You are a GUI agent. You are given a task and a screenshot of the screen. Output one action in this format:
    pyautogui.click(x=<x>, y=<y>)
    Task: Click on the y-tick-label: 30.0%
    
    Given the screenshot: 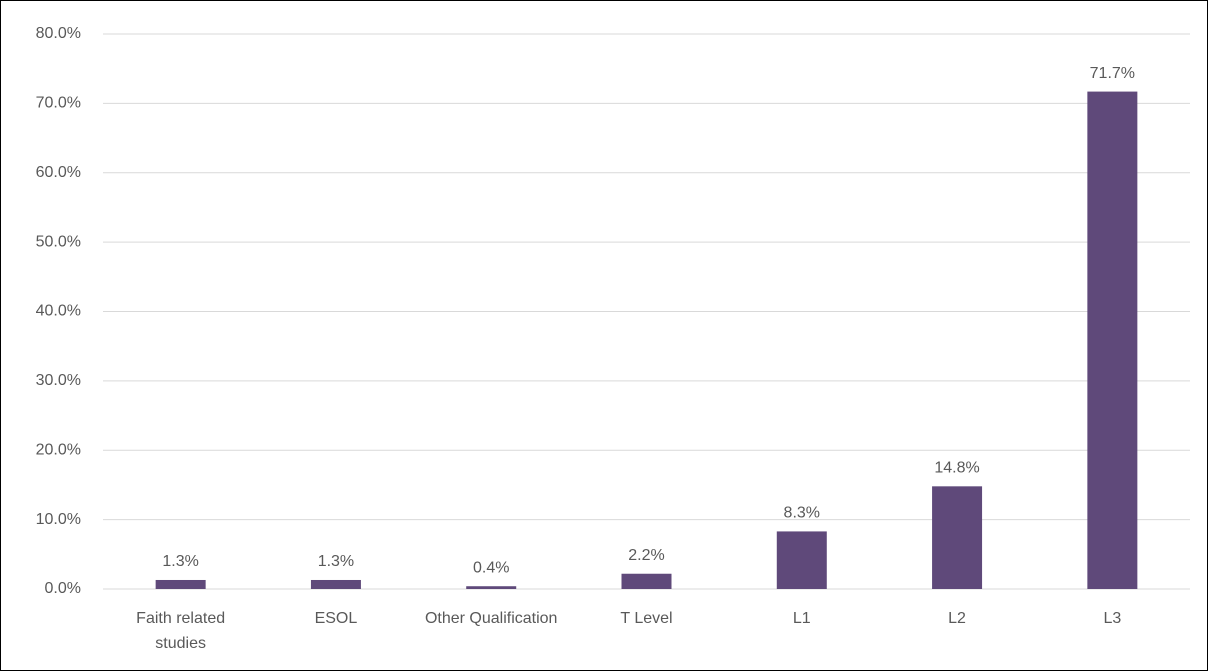 What is the action you would take?
    pyautogui.click(x=58, y=380)
    